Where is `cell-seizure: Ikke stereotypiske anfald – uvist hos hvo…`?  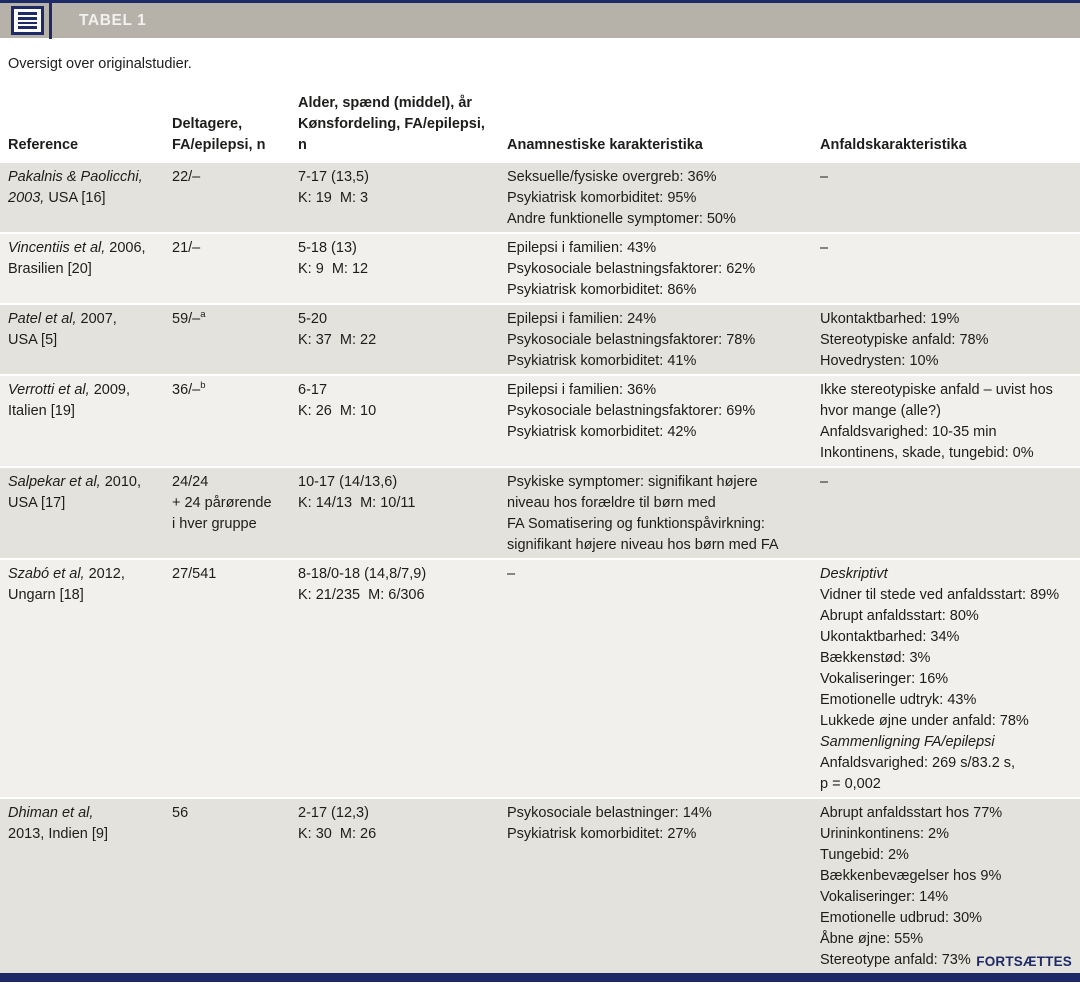
cell-seizure: Ikke stereotypiske anfald – uvist hos hvo… is located at coordinates (946, 421).